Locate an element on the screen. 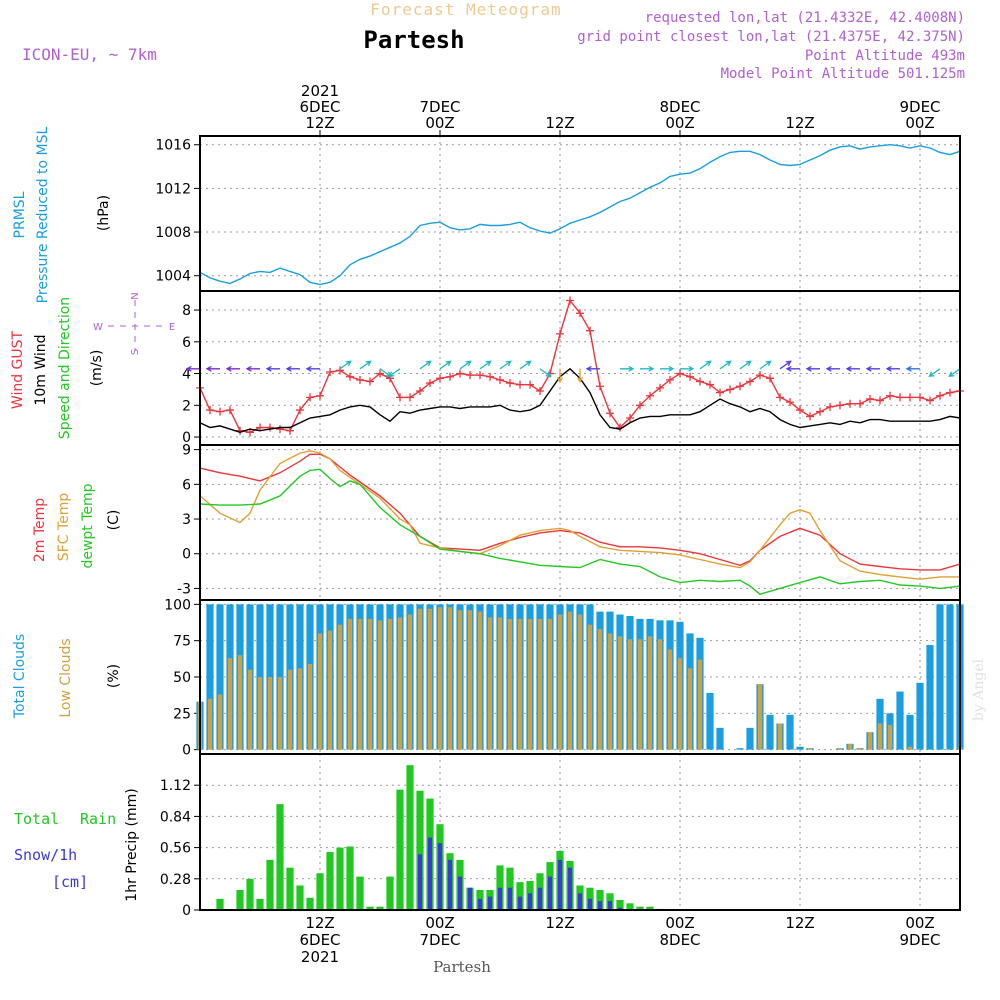 The image size is (1000, 1000). precip-ytick-label: 0.84 is located at coordinates (175, 817).